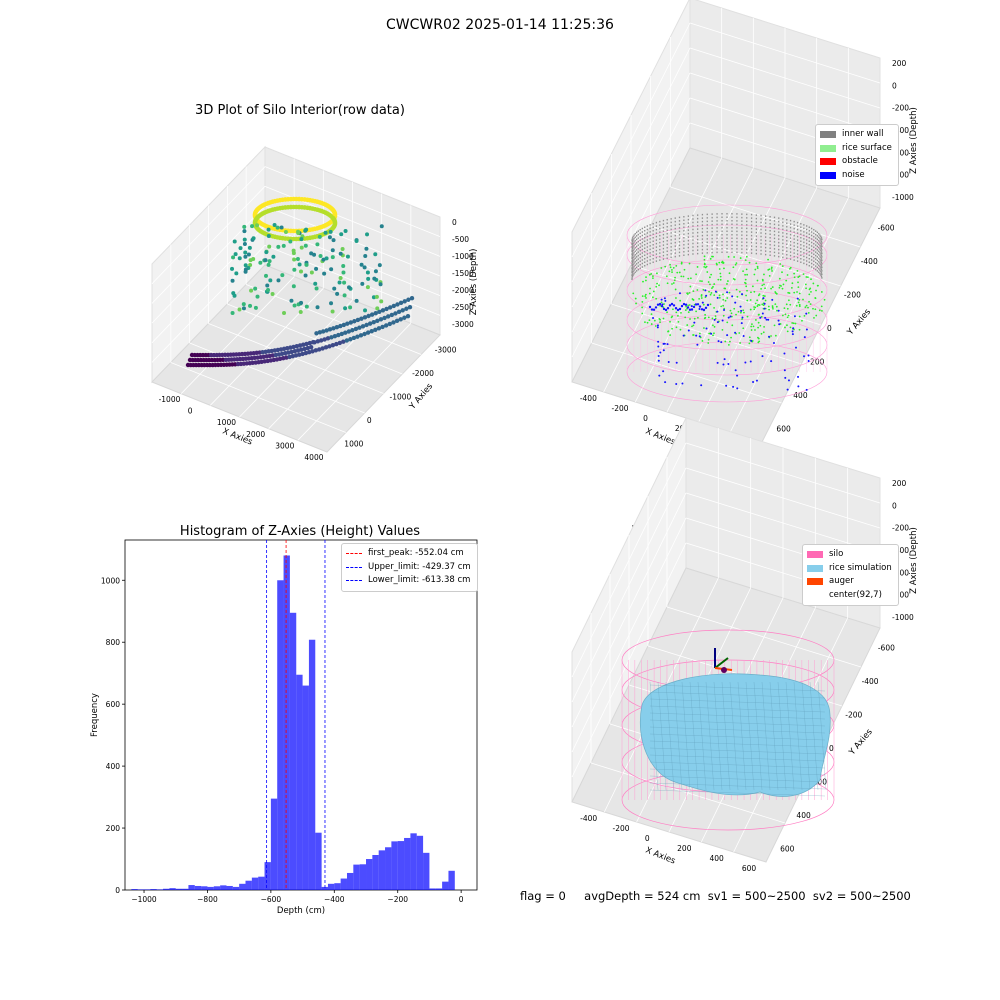  I want to click on legend-label: rice surface, so click(867, 147).